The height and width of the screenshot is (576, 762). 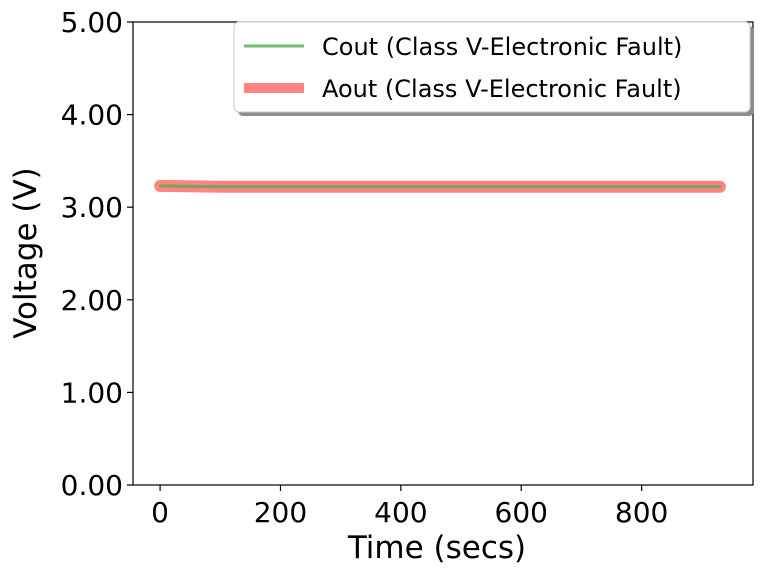 I want to click on y-axis-label: Voltage (V), so click(x=26, y=253).